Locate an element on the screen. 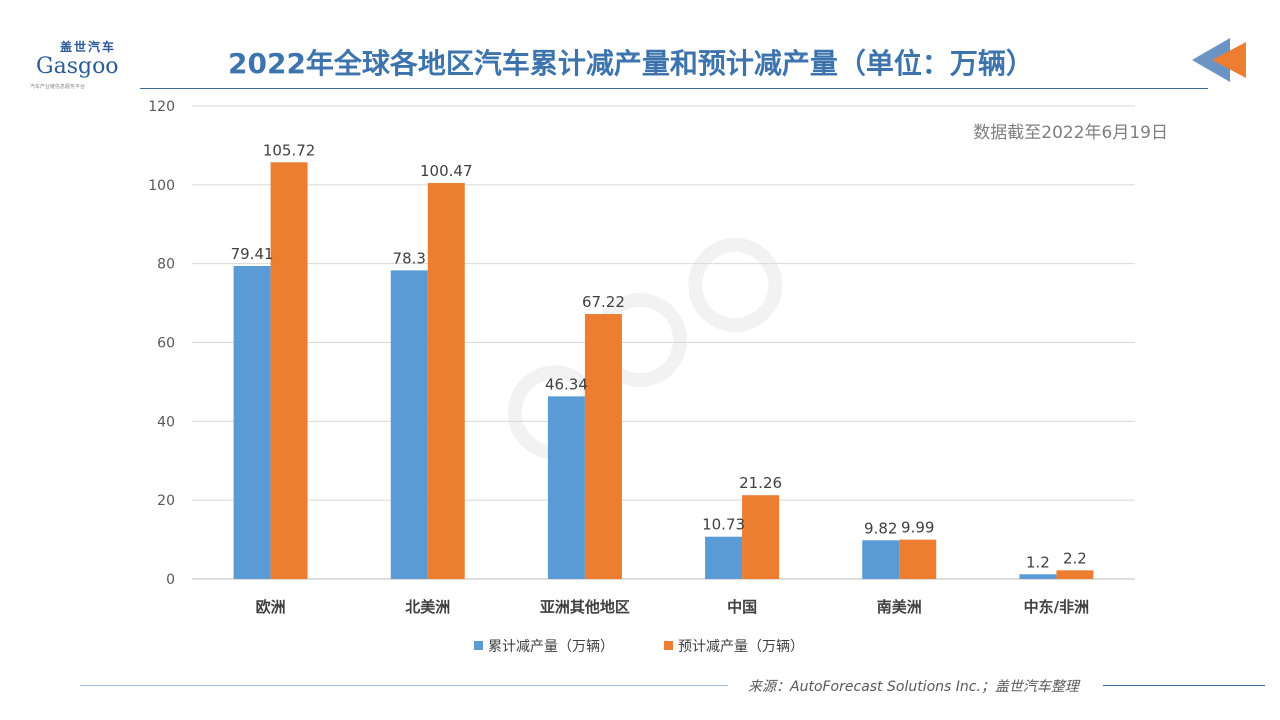 This screenshot has width=1280, height=720. y-tick-label: 120 is located at coordinates (161, 107).